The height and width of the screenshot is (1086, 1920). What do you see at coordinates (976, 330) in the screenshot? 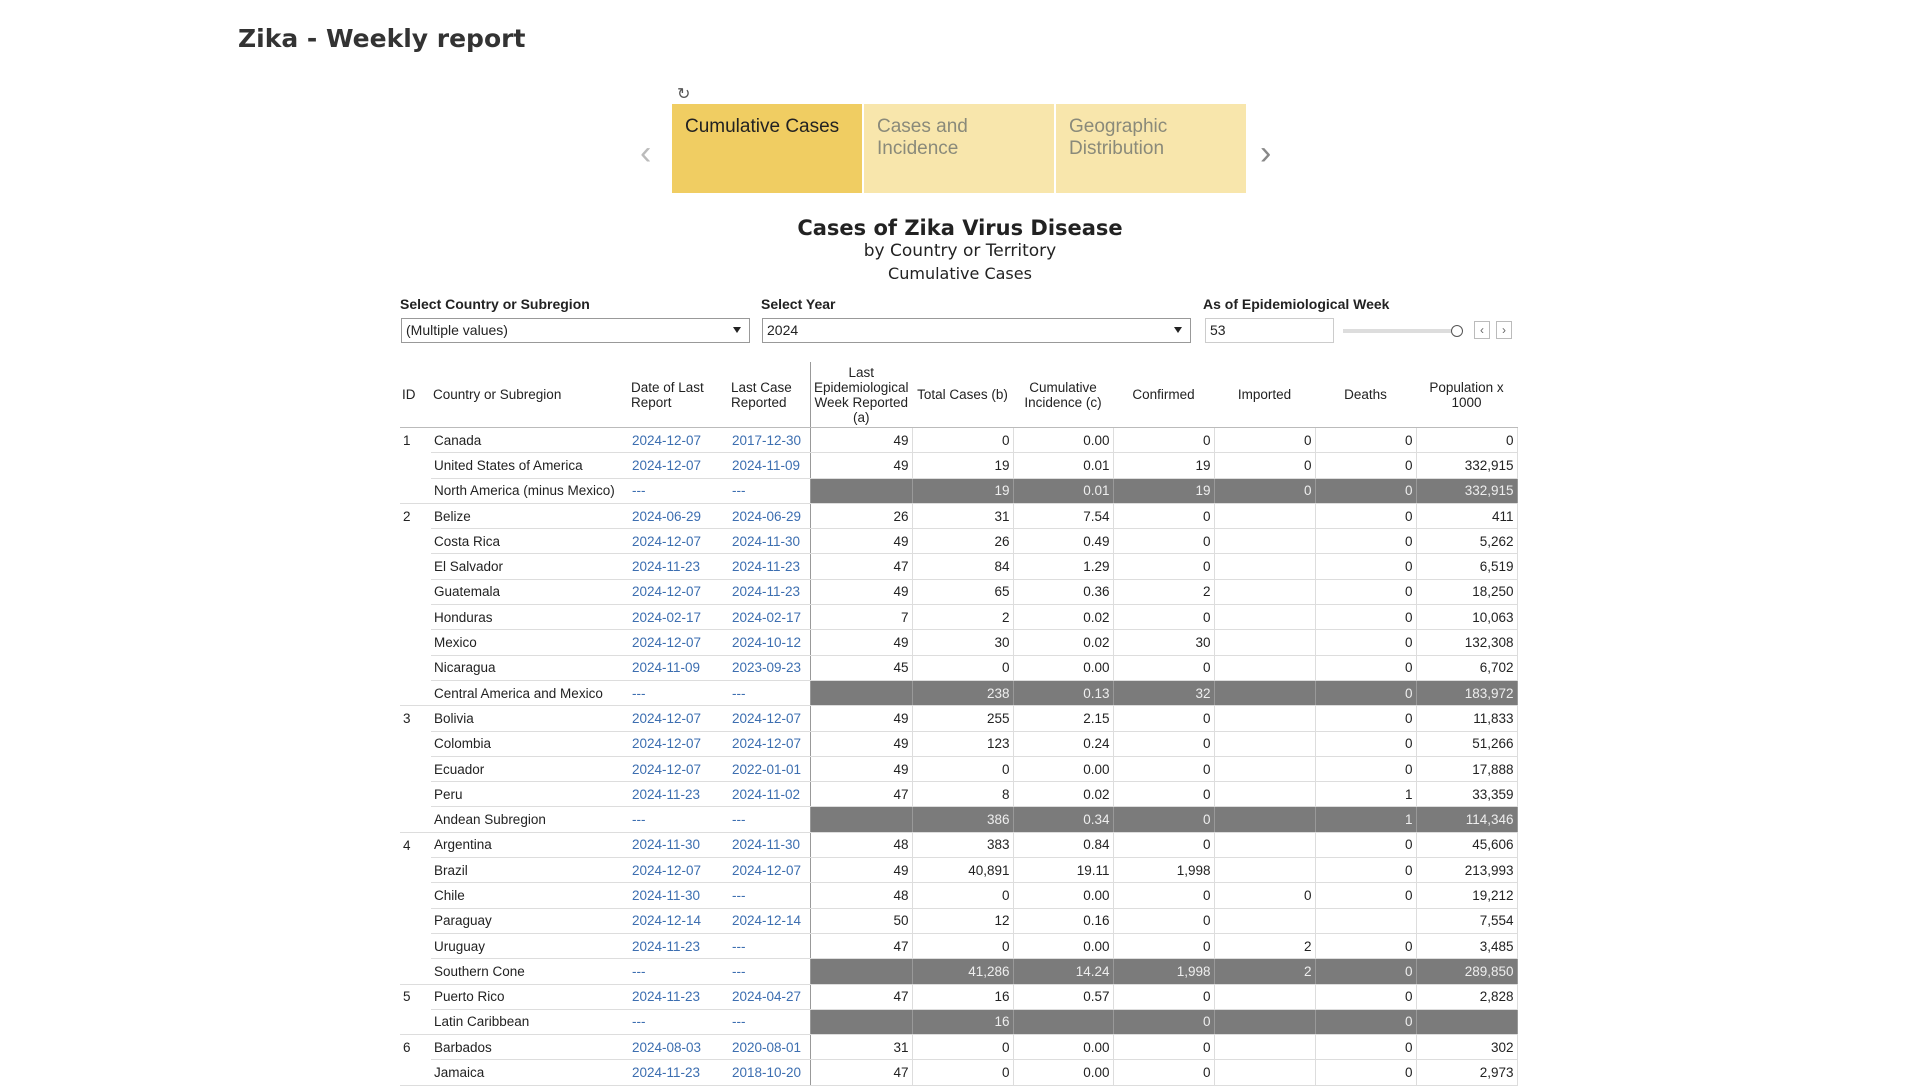
I see `year-select: 2024` at bounding box center [976, 330].